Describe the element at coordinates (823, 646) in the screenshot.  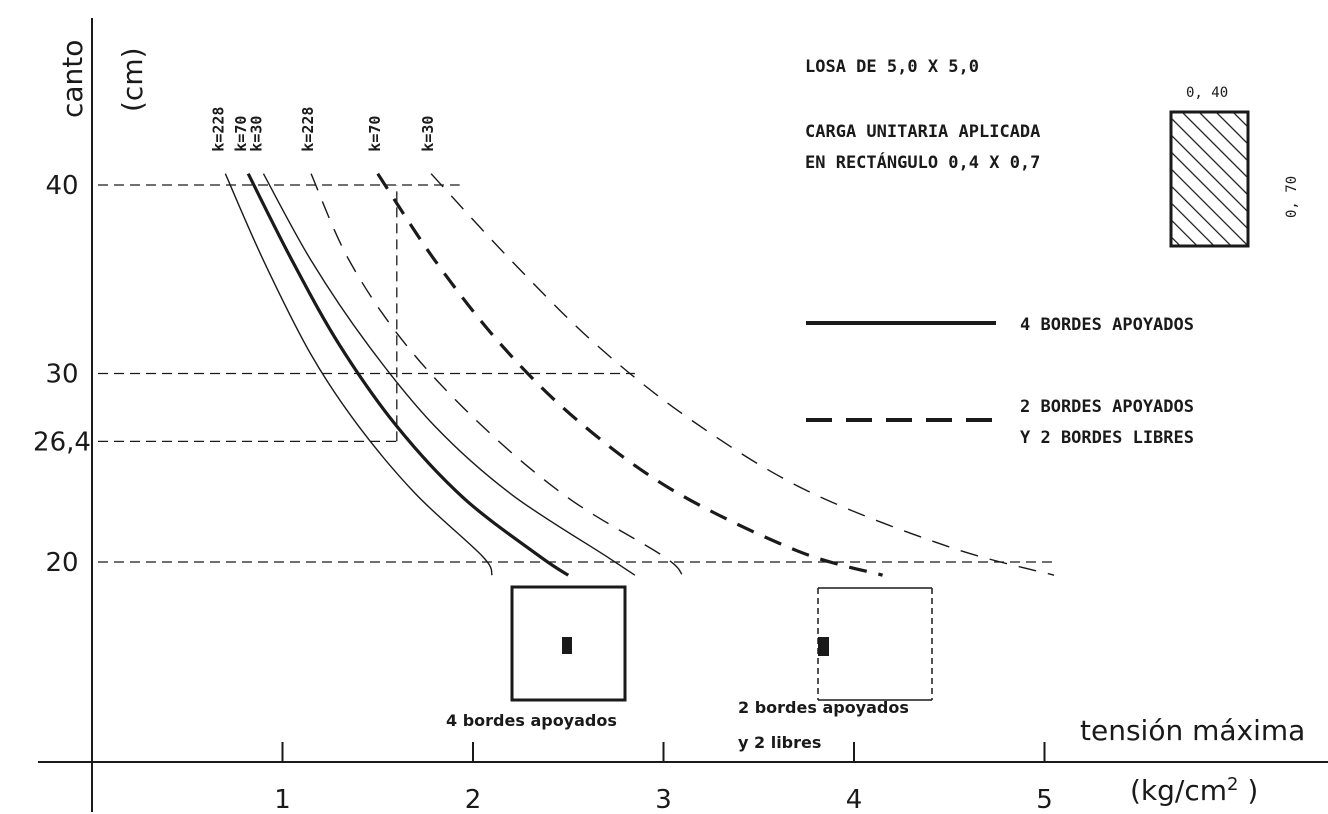
I see `diagram-two-edges-load` at that location.